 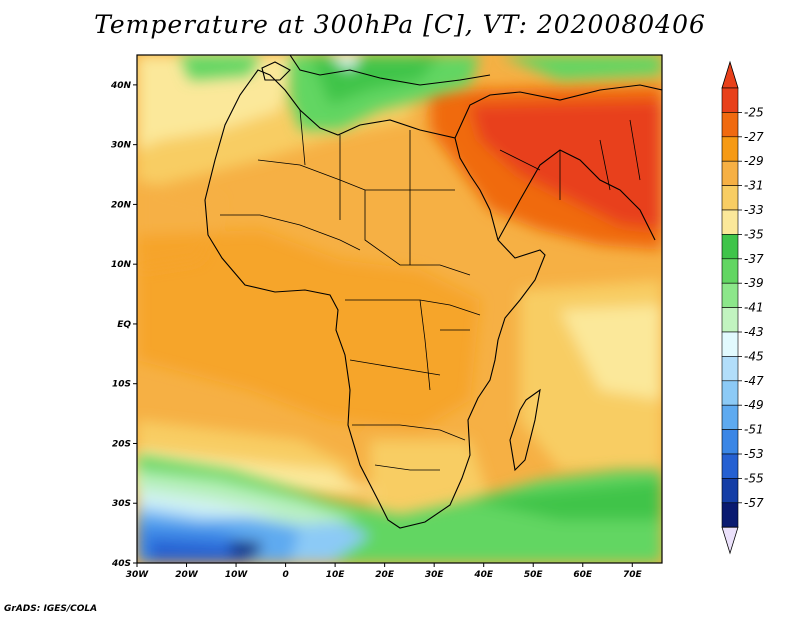 I want to click on colorbar-label: -27, so click(x=754, y=137).